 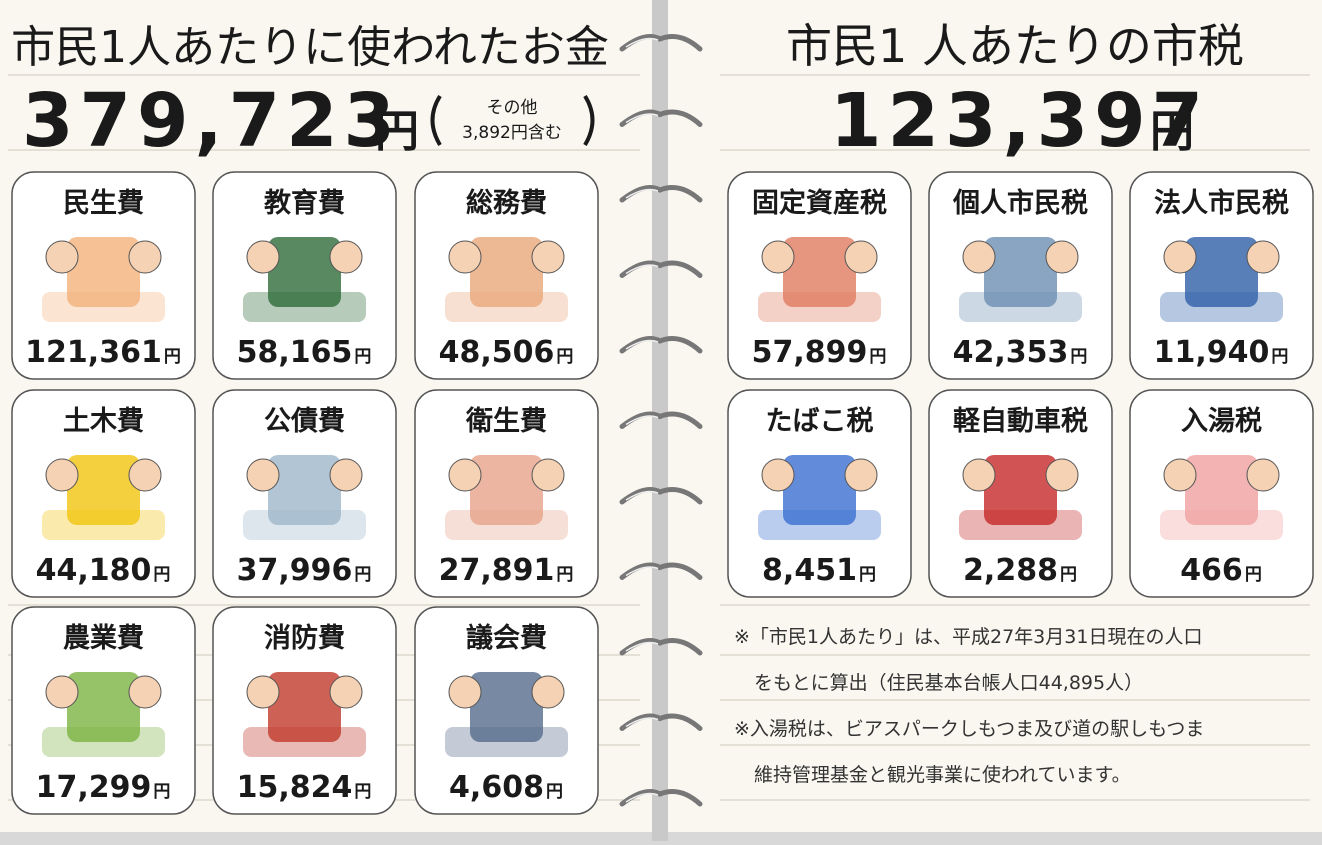 I want to click on card-amount: 17,299, so click(x=94, y=787).